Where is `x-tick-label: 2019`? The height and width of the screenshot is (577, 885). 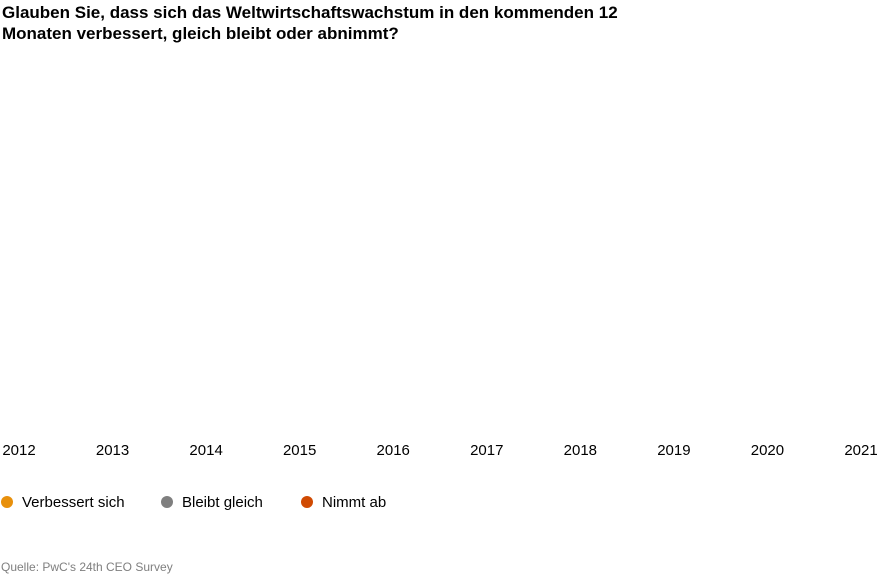 x-tick-label: 2019 is located at coordinates (673, 450).